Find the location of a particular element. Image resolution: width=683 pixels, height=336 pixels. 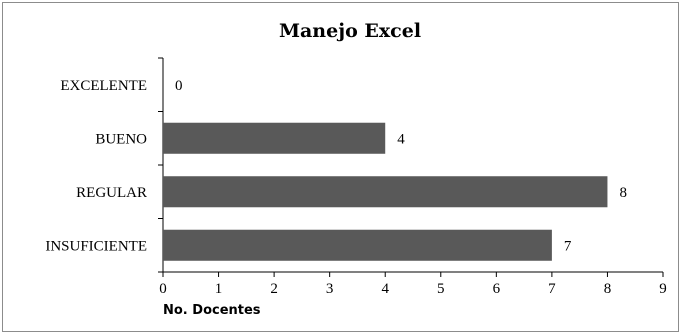

y-category-label: REGULAR is located at coordinates (111, 193).